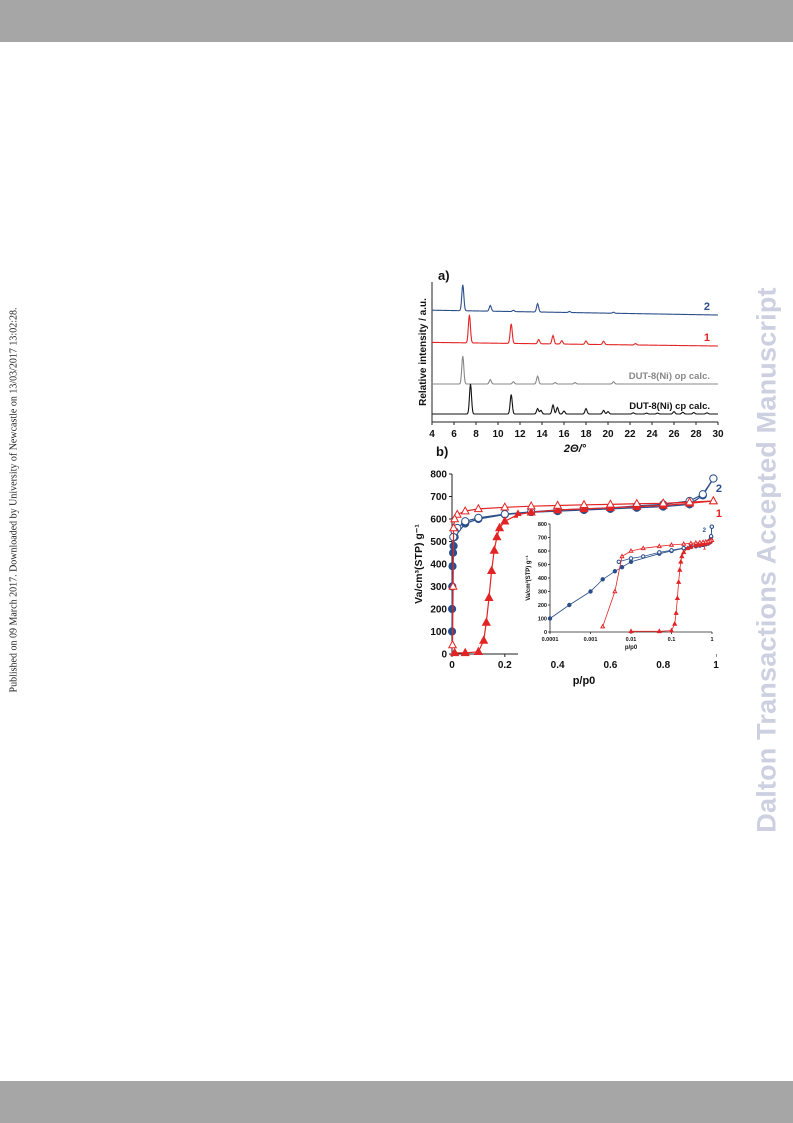 The image size is (793, 1123). Describe the element at coordinates (584, 681) in the screenshot. I see `iso-x-axis-label: p/p0` at that location.